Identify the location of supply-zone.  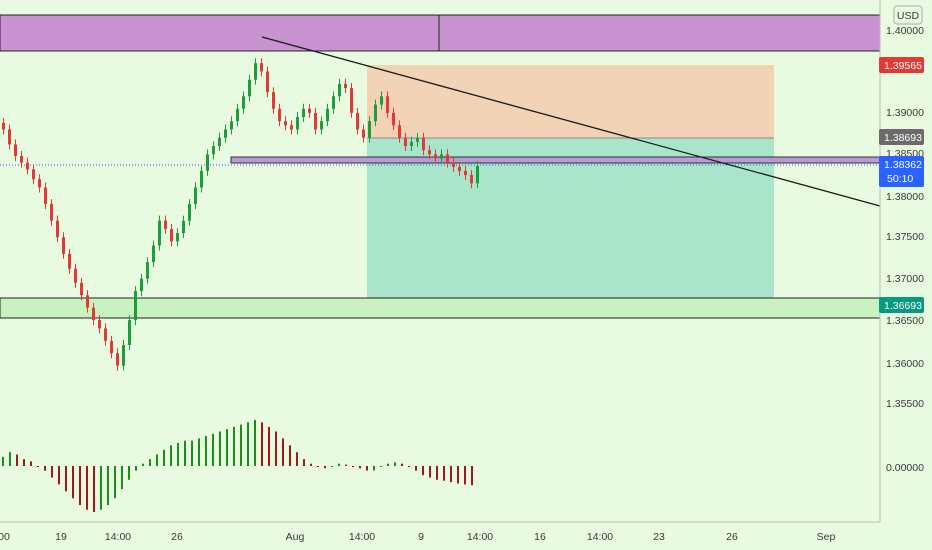
(440, 33).